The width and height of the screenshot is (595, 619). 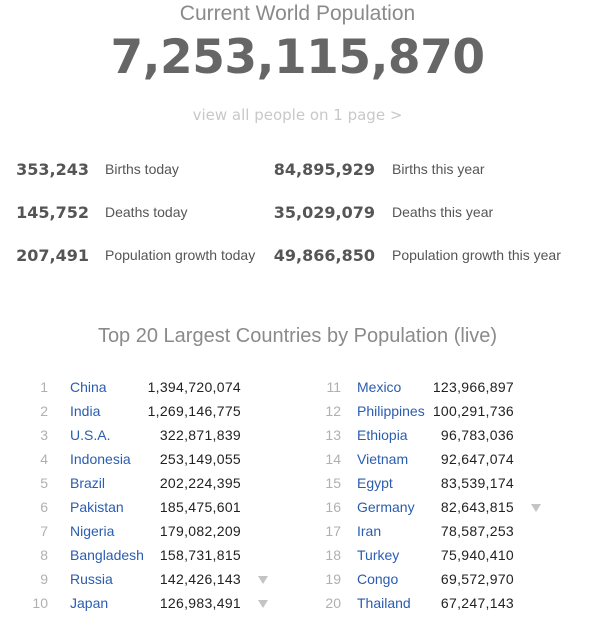 What do you see at coordinates (333, 555) in the screenshot?
I see `country-rank: 18` at bounding box center [333, 555].